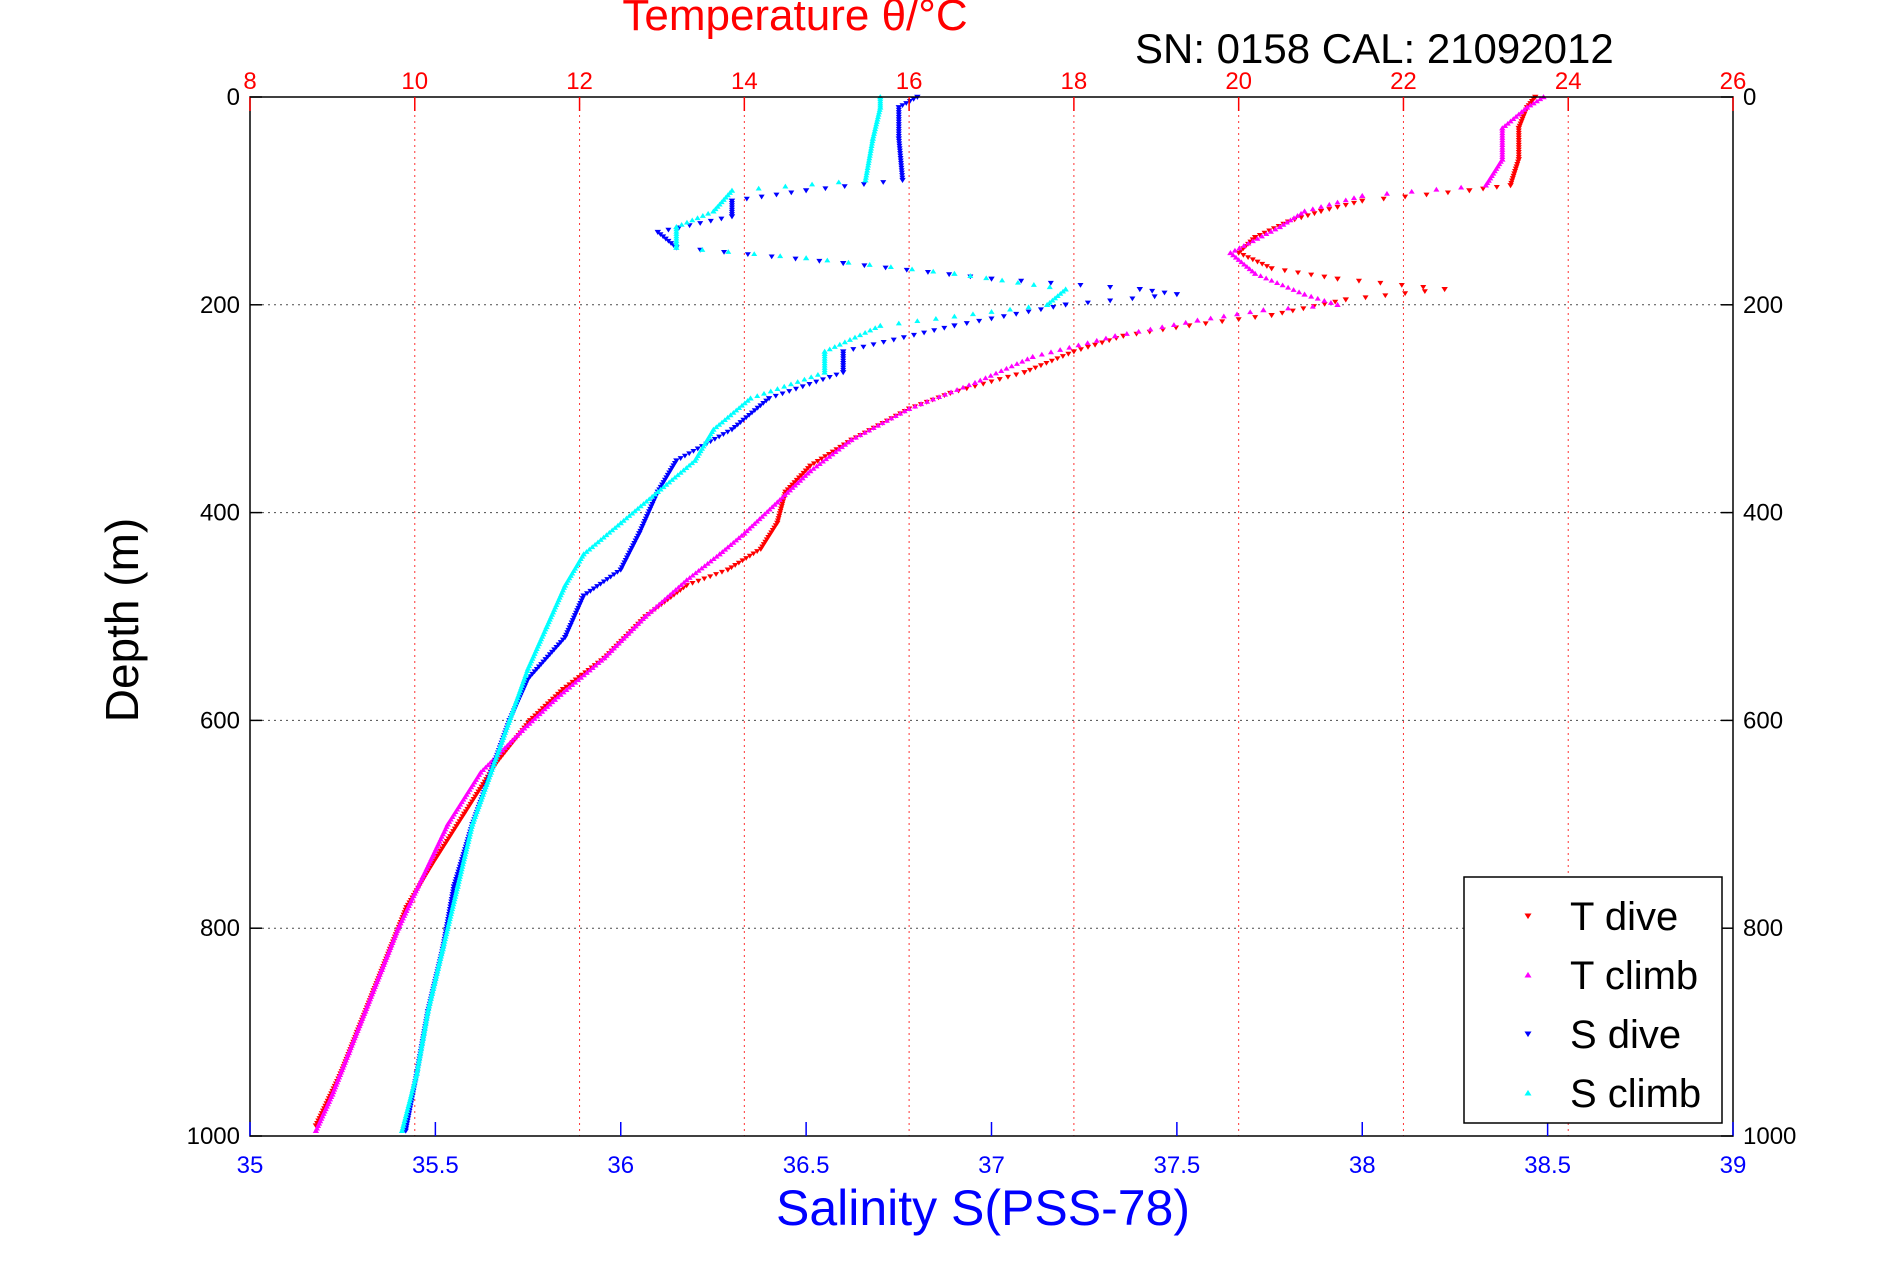  Describe the element at coordinates (1547, 1165) in the screenshot. I see `salinity-tick-label: 38.5` at that location.